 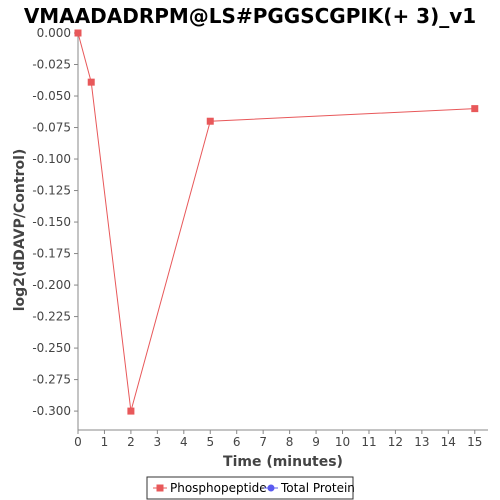 I want to click on x-tick-label: 6, so click(x=237, y=442).